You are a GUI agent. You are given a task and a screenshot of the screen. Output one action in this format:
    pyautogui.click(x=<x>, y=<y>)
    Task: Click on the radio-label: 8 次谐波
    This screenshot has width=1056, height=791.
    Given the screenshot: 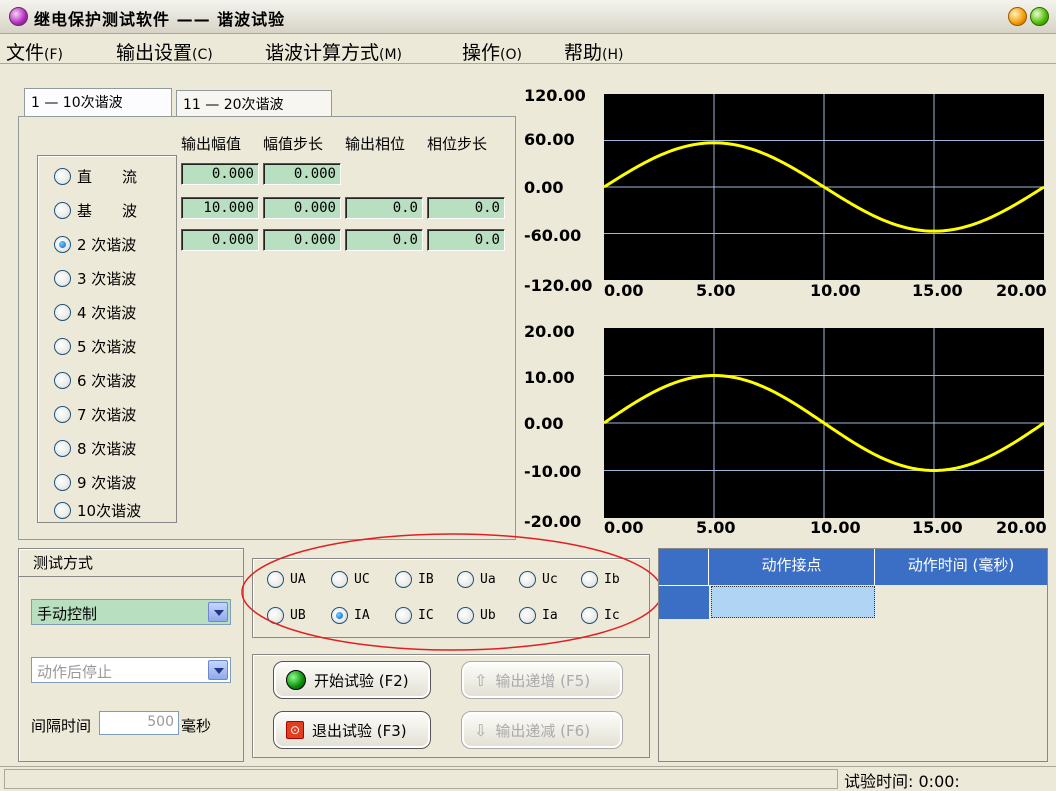 What is the action you would take?
    pyautogui.click(x=107, y=448)
    